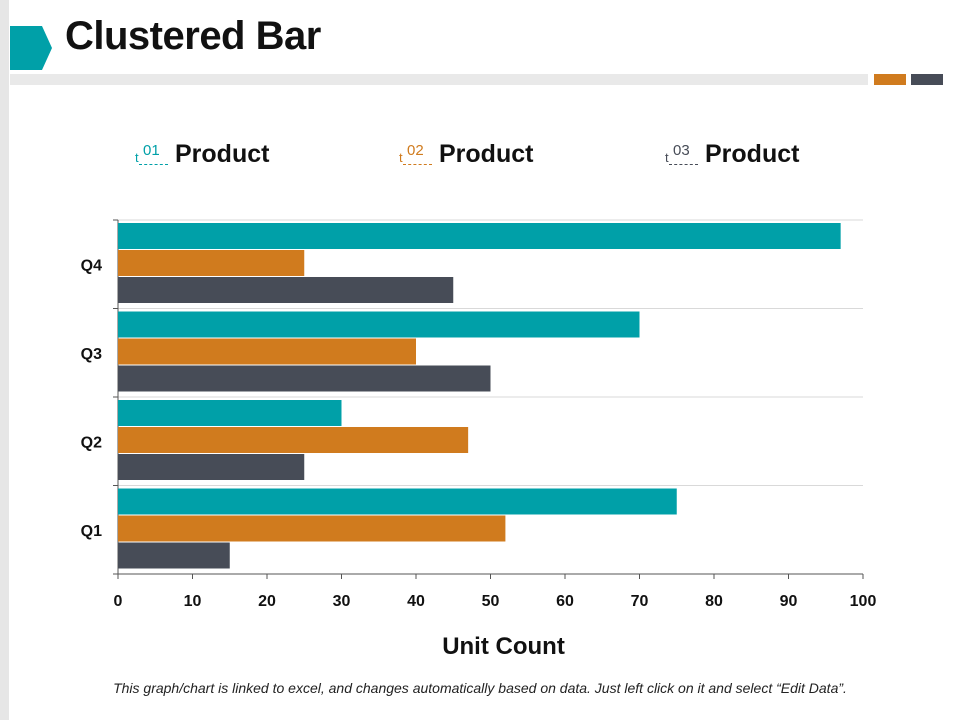  What do you see at coordinates (193, 601) in the screenshot?
I see `x-tick-label: 10` at bounding box center [193, 601].